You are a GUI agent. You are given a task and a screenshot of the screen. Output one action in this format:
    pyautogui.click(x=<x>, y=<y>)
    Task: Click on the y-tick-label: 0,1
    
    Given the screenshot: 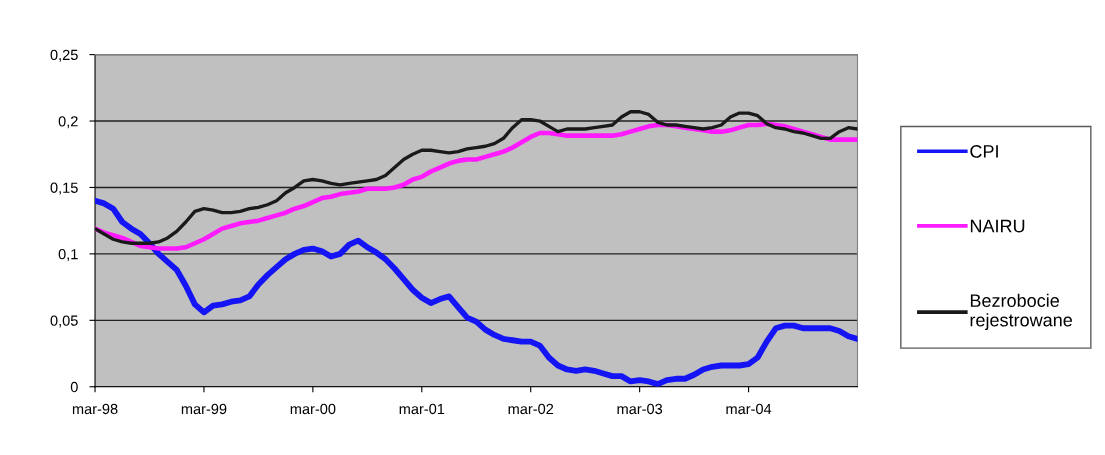 What is the action you would take?
    pyautogui.click(x=68, y=255)
    